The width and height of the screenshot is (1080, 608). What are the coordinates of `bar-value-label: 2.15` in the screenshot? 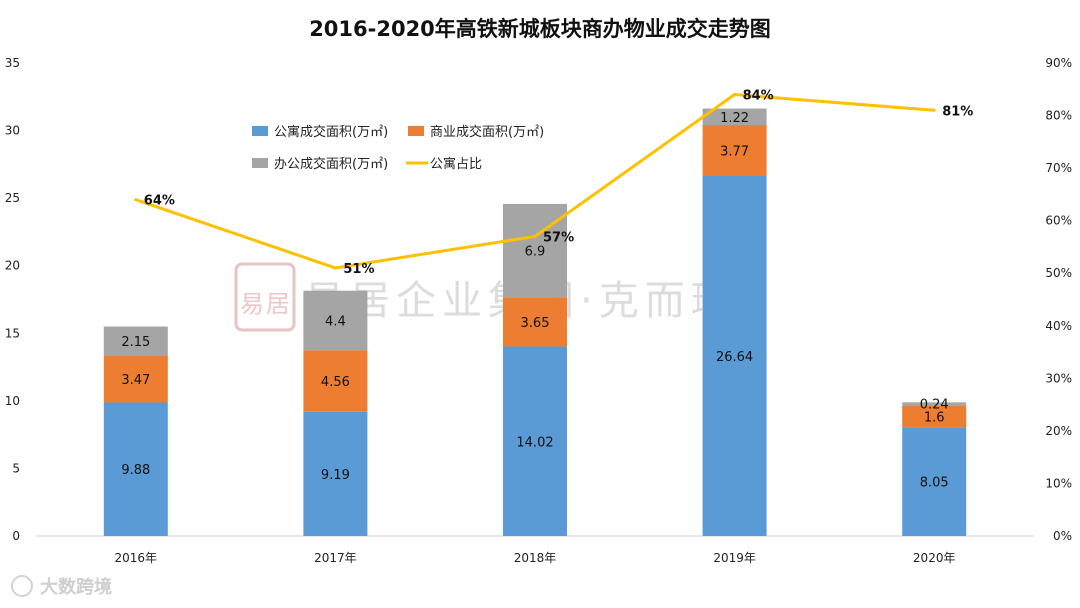 It's located at (135, 342).